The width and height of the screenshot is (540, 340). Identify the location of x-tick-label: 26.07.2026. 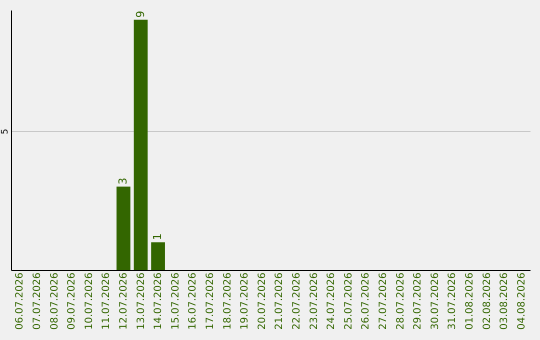
(366, 301).